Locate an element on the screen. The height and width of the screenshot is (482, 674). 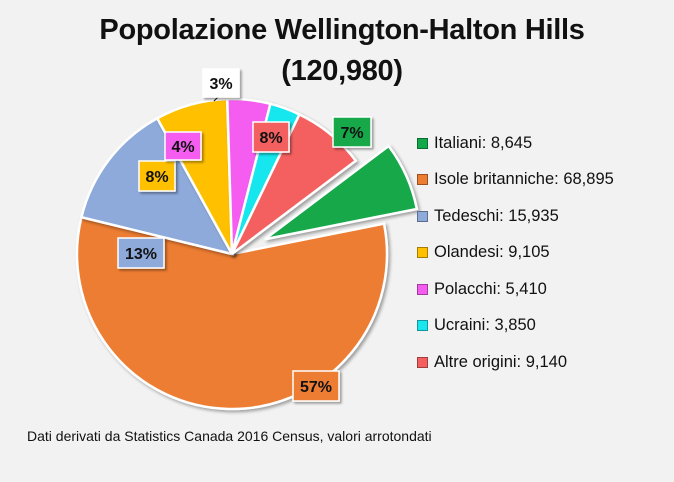
legend-item-olandesi: Olandesi: 9,105 is located at coordinates (515, 253).